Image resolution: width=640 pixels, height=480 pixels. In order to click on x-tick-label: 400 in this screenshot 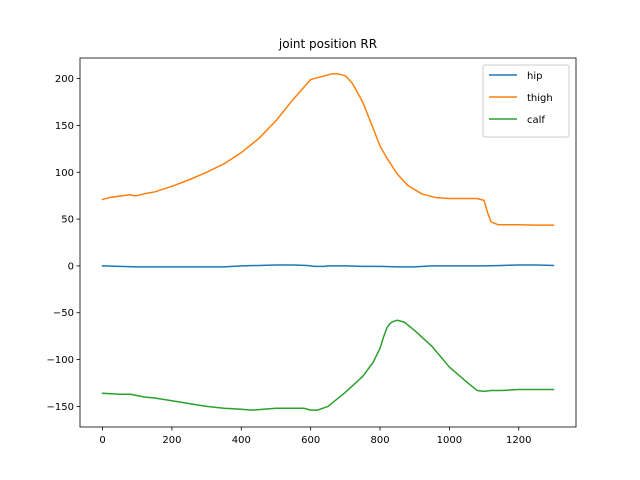, I will do `click(241, 440)`.